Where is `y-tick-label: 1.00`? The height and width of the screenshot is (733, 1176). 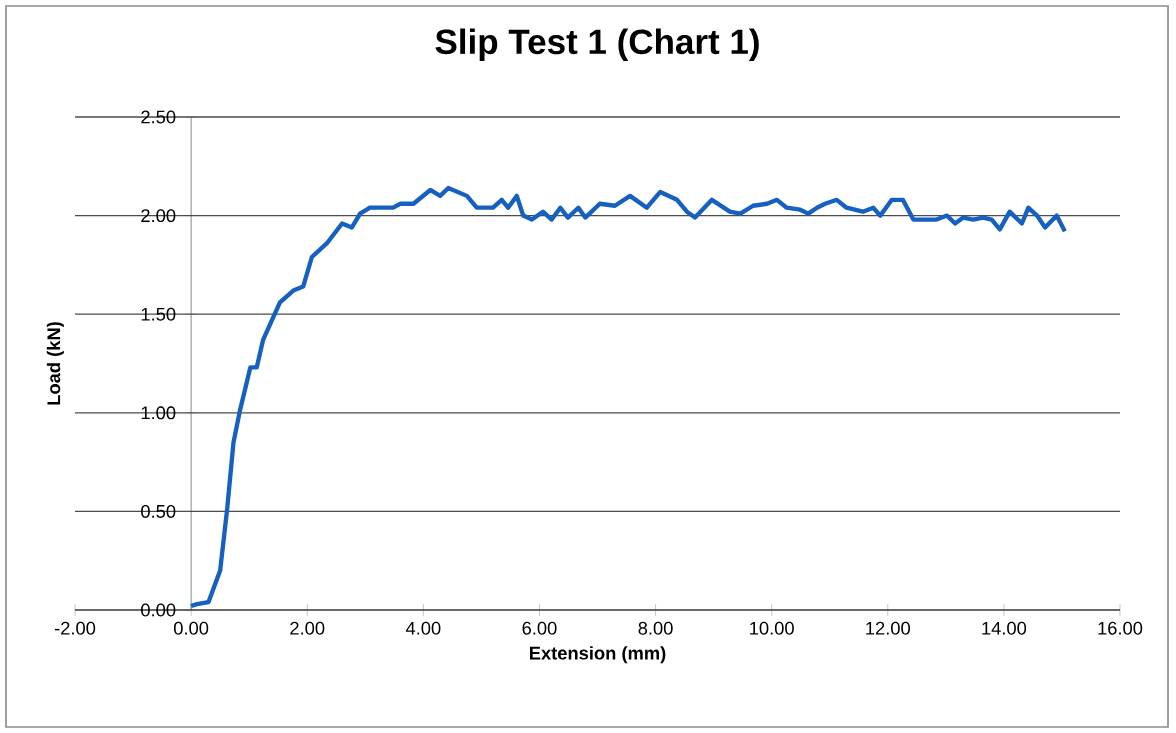 y-tick-label: 1.00 is located at coordinates (158, 413).